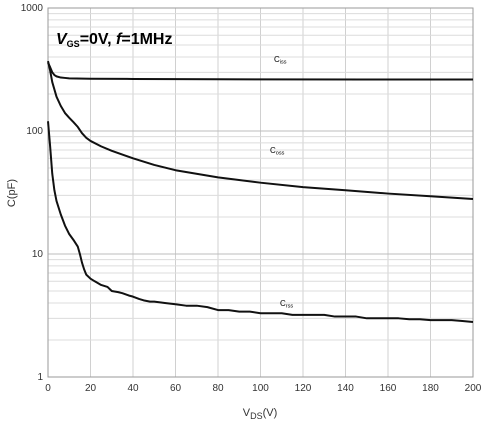 The width and height of the screenshot is (481, 426). What do you see at coordinates (12, 193) in the screenshot?
I see `y-axis-label: C(pF)` at bounding box center [12, 193].